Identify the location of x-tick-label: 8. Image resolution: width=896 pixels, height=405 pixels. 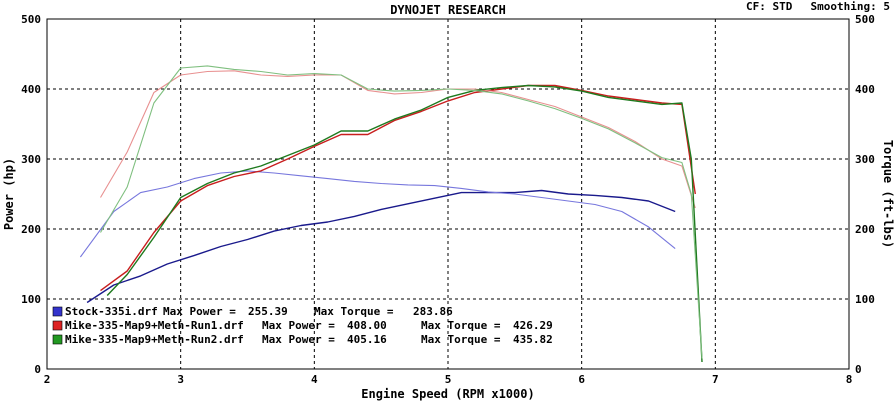
(849, 379).